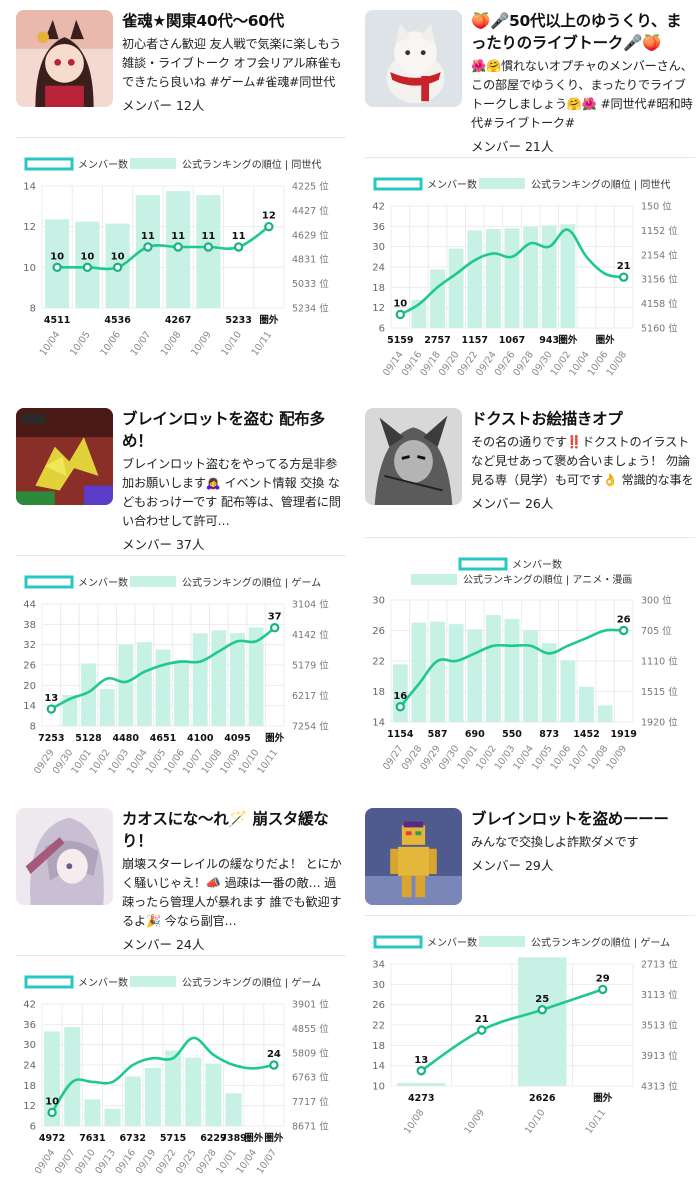  Describe the element at coordinates (133, 1138) in the screenshot. I see `rank-data-label: 6732` at that location.